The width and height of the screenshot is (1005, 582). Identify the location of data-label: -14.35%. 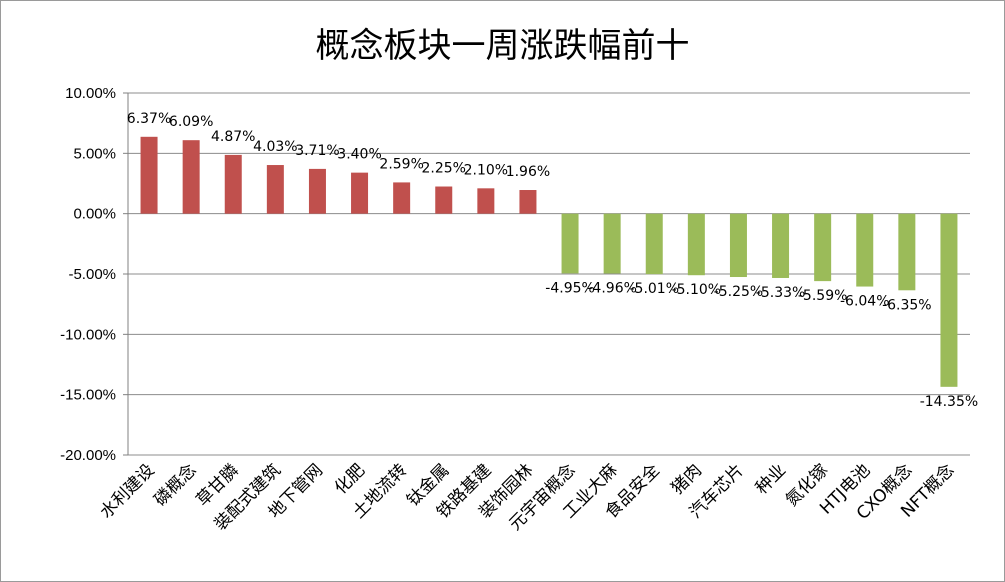
(949, 402).